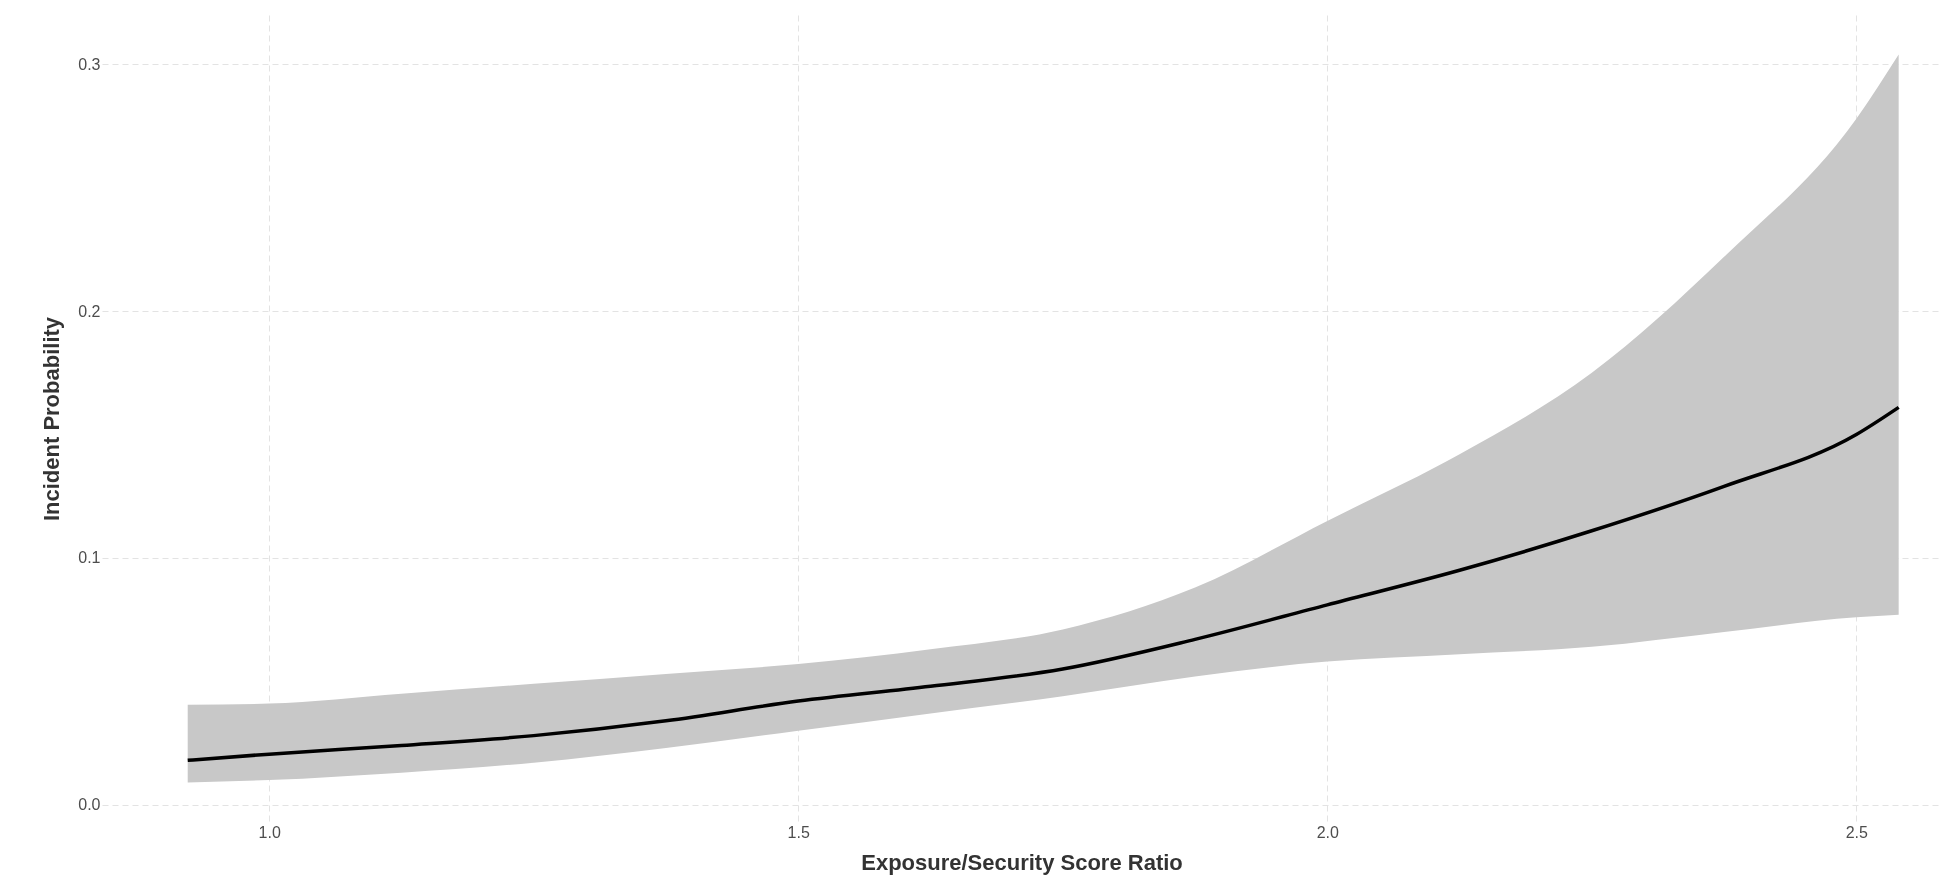 Image resolution: width=1946 pixels, height=883 pixels. What do you see at coordinates (1328, 832) in the screenshot?
I see `x-tick-label: 2.0` at bounding box center [1328, 832].